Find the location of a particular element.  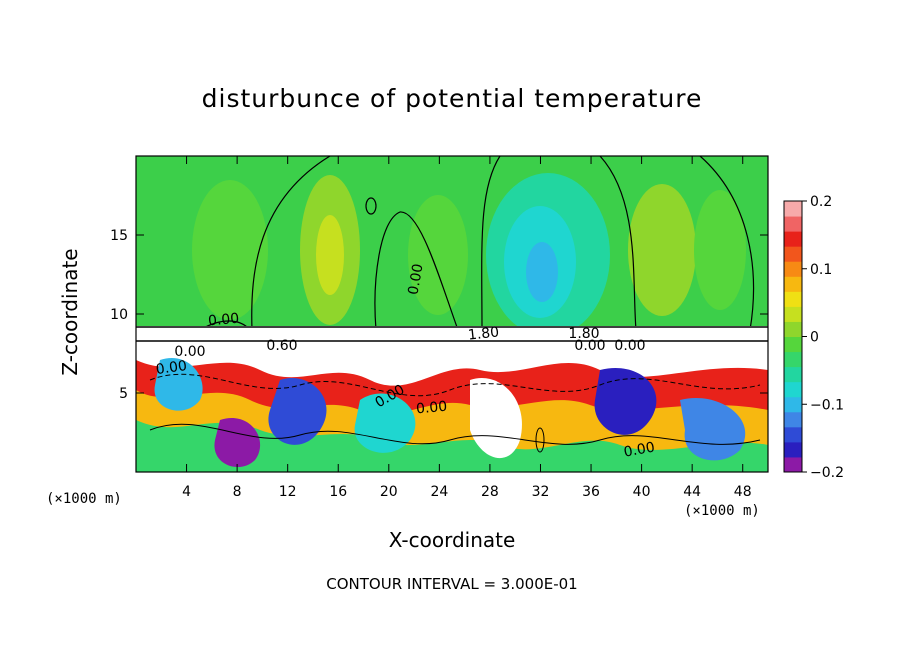

x-tick-label: 24 is located at coordinates (439, 492).